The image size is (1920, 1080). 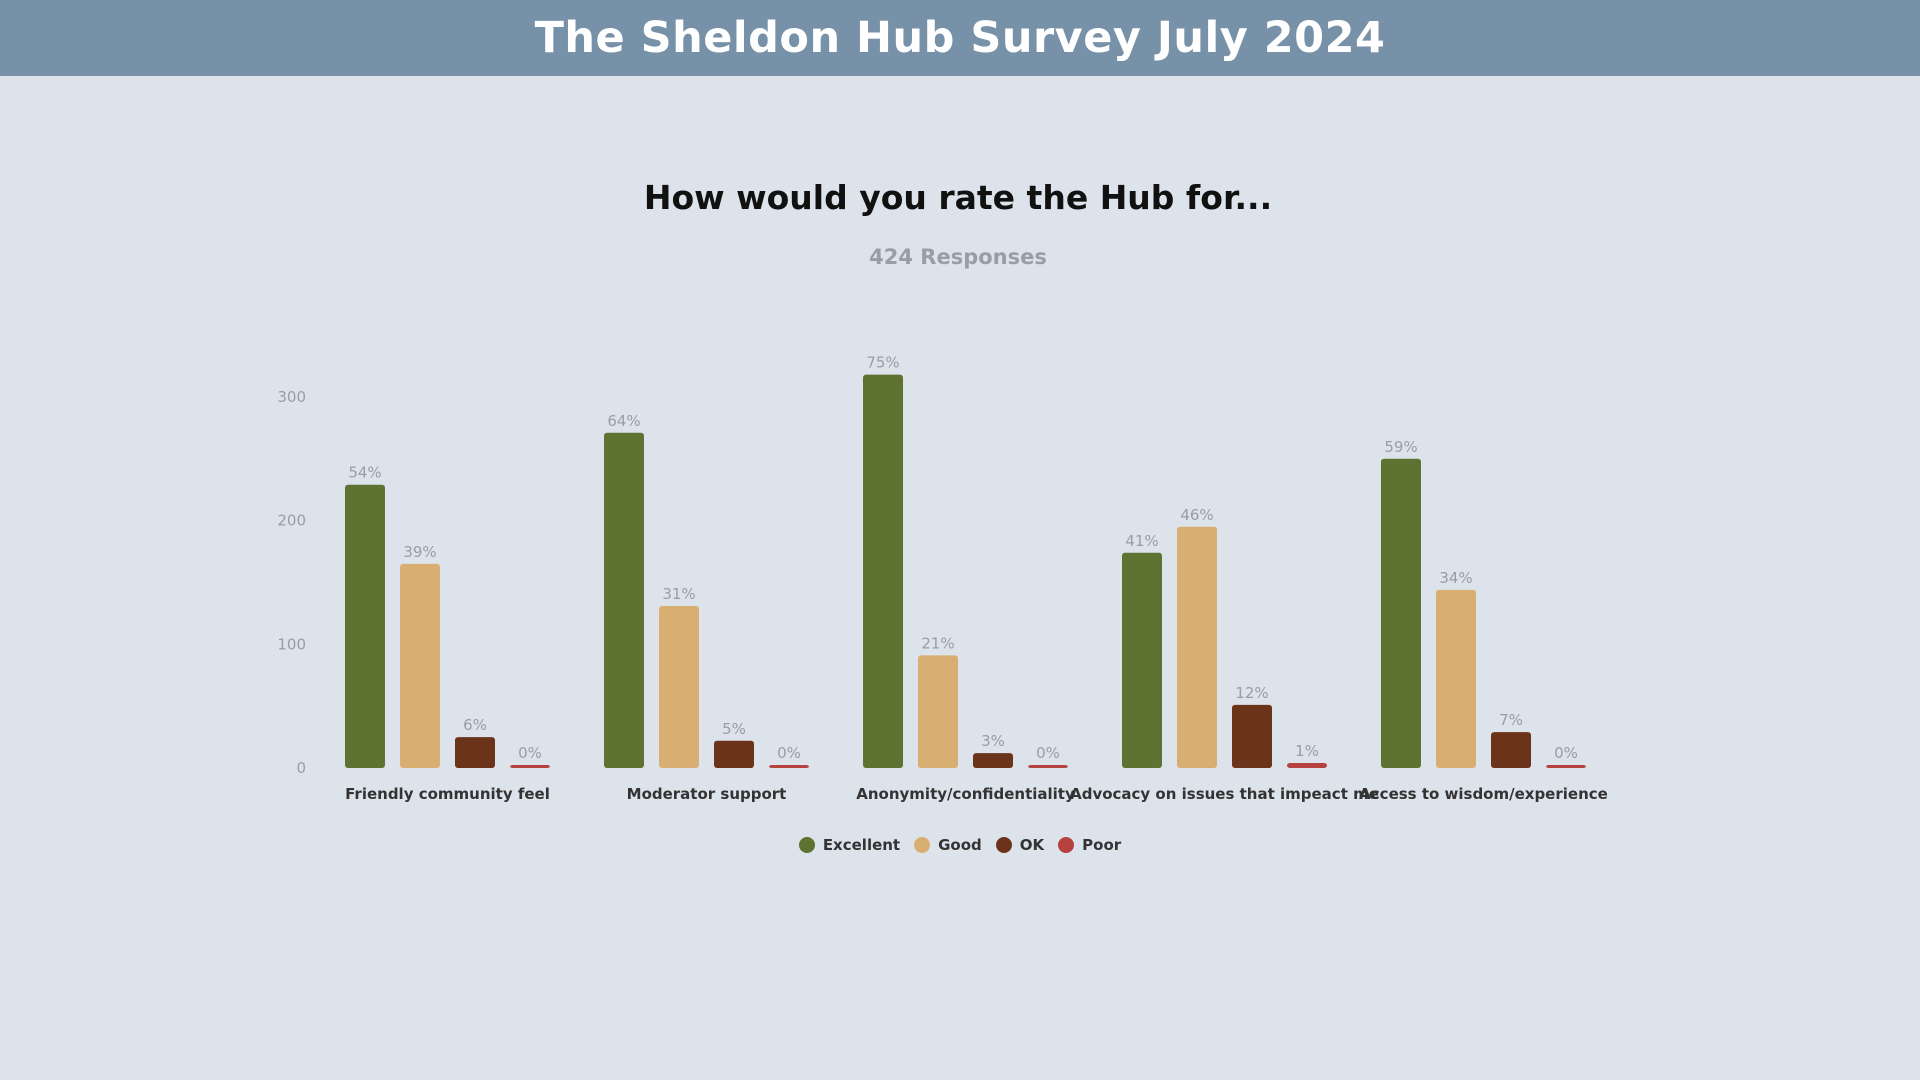 What do you see at coordinates (707, 794) in the screenshot?
I see `x-category-label: Moderator support` at bounding box center [707, 794].